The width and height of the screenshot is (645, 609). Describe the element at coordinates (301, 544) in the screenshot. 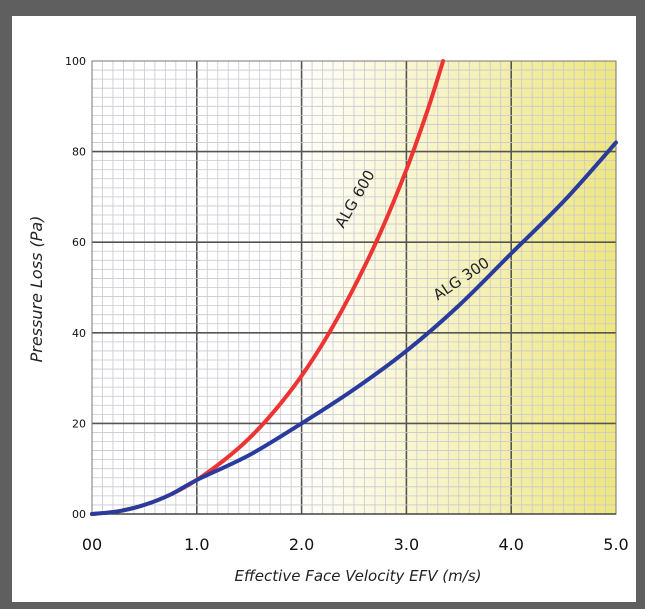

I see `x-tick-label: 2.0` at that location.